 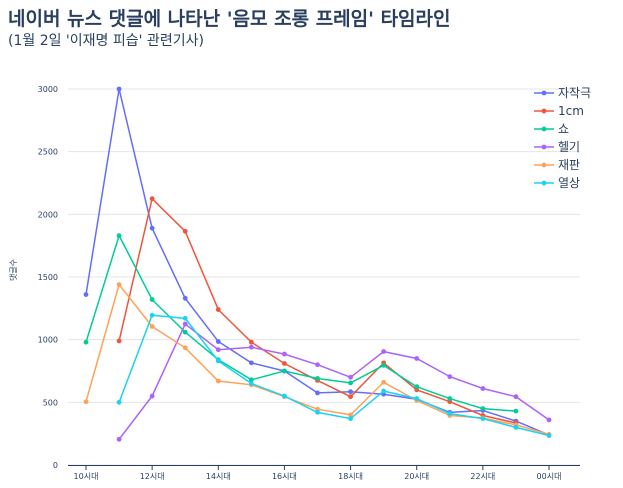 What do you see at coordinates (48, 277) in the screenshot?
I see `y-tick-label: 1500` at bounding box center [48, 277].